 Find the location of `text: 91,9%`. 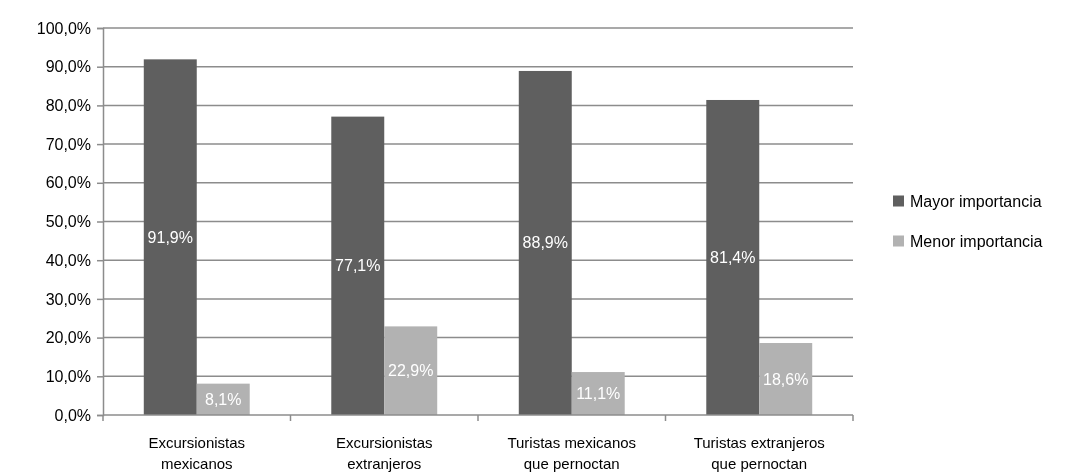

text: 91,9% is located at coordinates (170, 237).